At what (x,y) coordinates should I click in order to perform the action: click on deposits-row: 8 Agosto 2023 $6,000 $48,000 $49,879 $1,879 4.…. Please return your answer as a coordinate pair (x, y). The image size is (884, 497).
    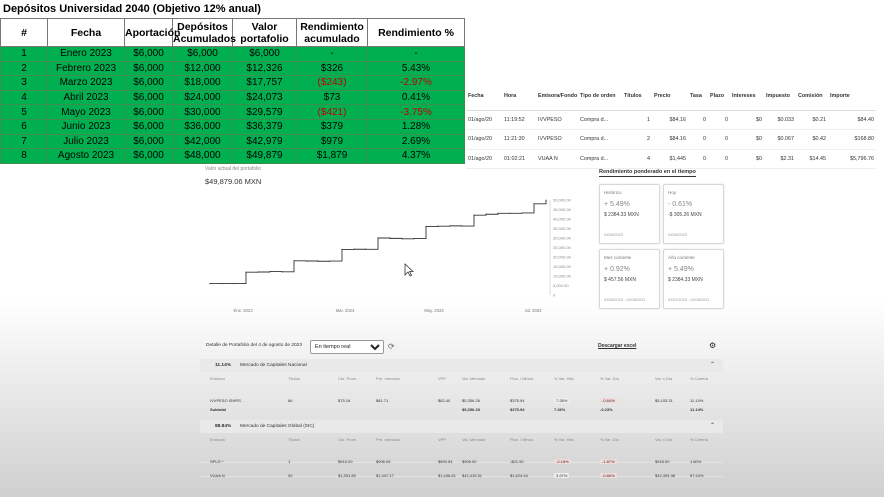
    Looking at the image, I should click on (232, 156).